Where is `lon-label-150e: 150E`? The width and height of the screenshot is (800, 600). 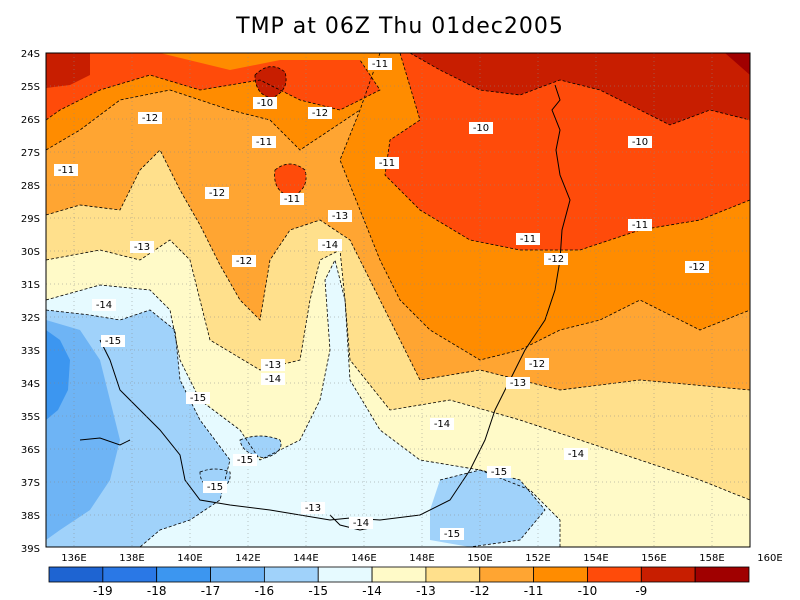
lon-label-150e: 150E is located at coordinates (479, 558).